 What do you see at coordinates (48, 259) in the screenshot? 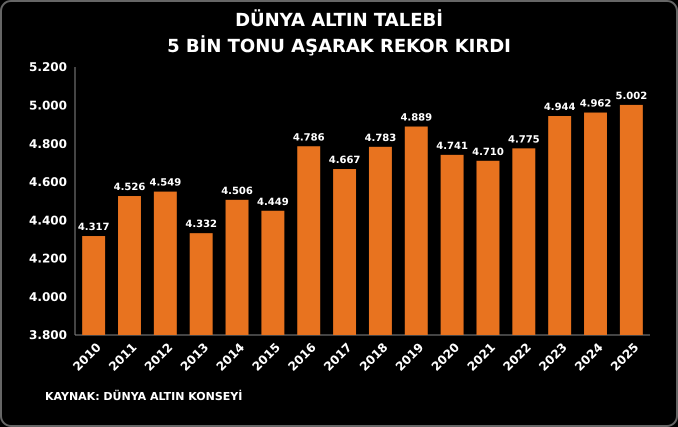
I see `y-tick-label: 4.200` at bounding box center [48, 259].